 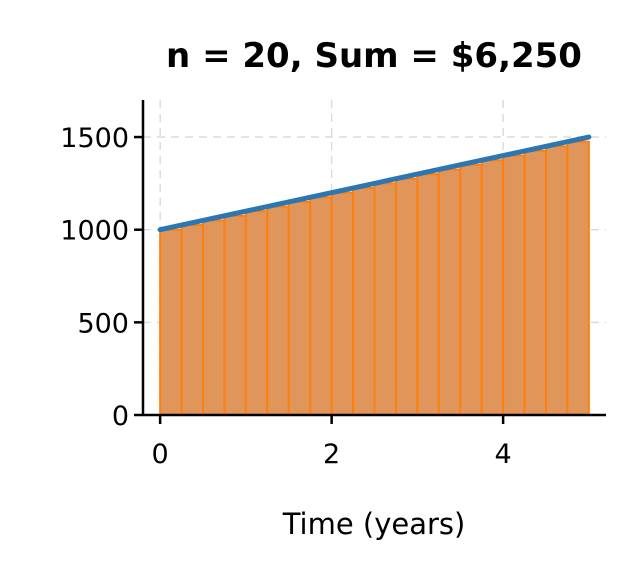 I want to click on x-tick-label: 2, so click(x=331, y=454).